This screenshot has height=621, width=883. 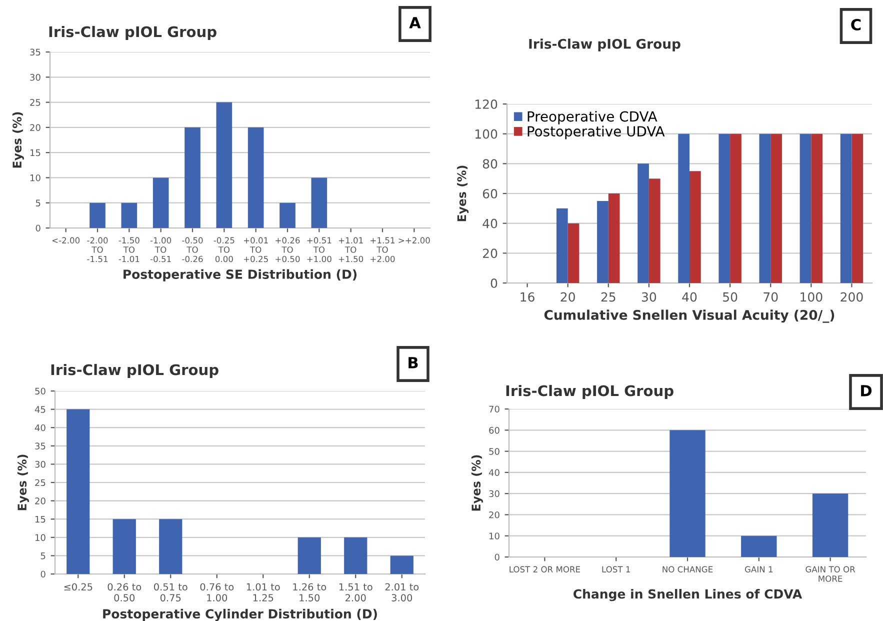 I want to click on x-tick-label: 100, so click(x=811, y=297).